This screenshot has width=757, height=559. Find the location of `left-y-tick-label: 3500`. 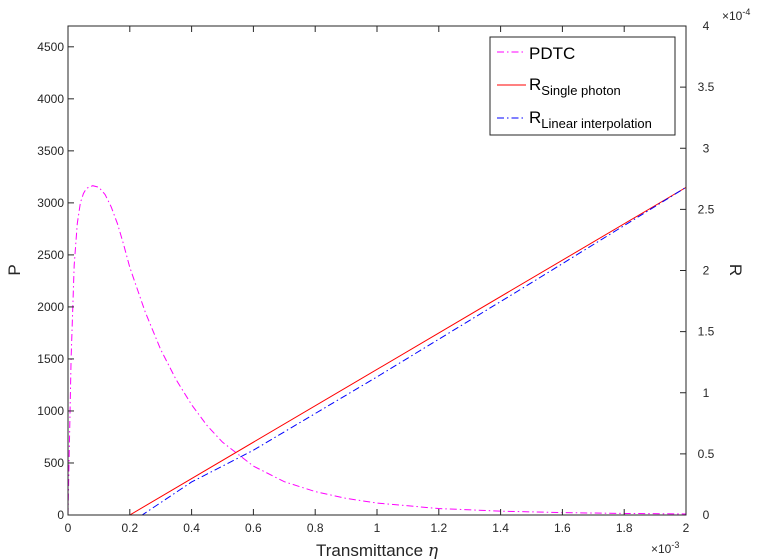

left-y-tick-label: 3500 is located at coordinates (50, 151).